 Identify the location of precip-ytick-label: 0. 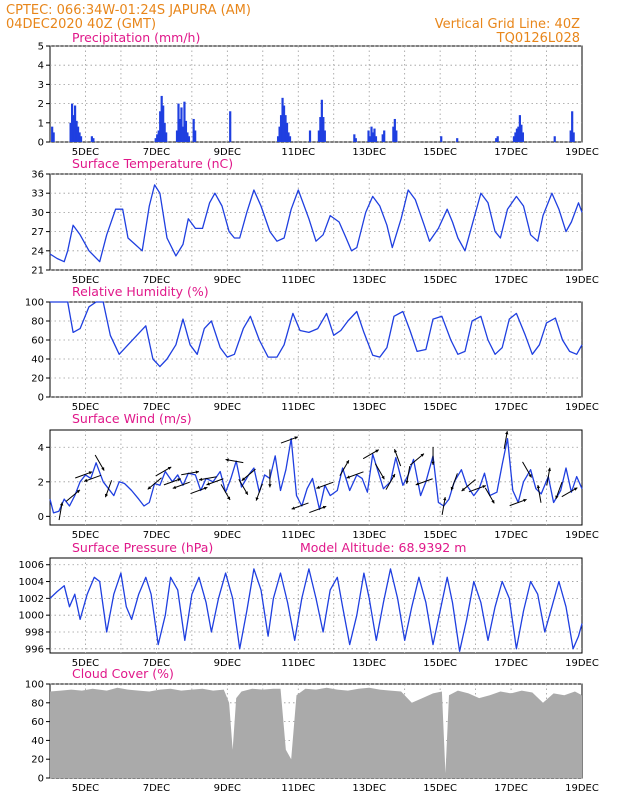
(41, 143).